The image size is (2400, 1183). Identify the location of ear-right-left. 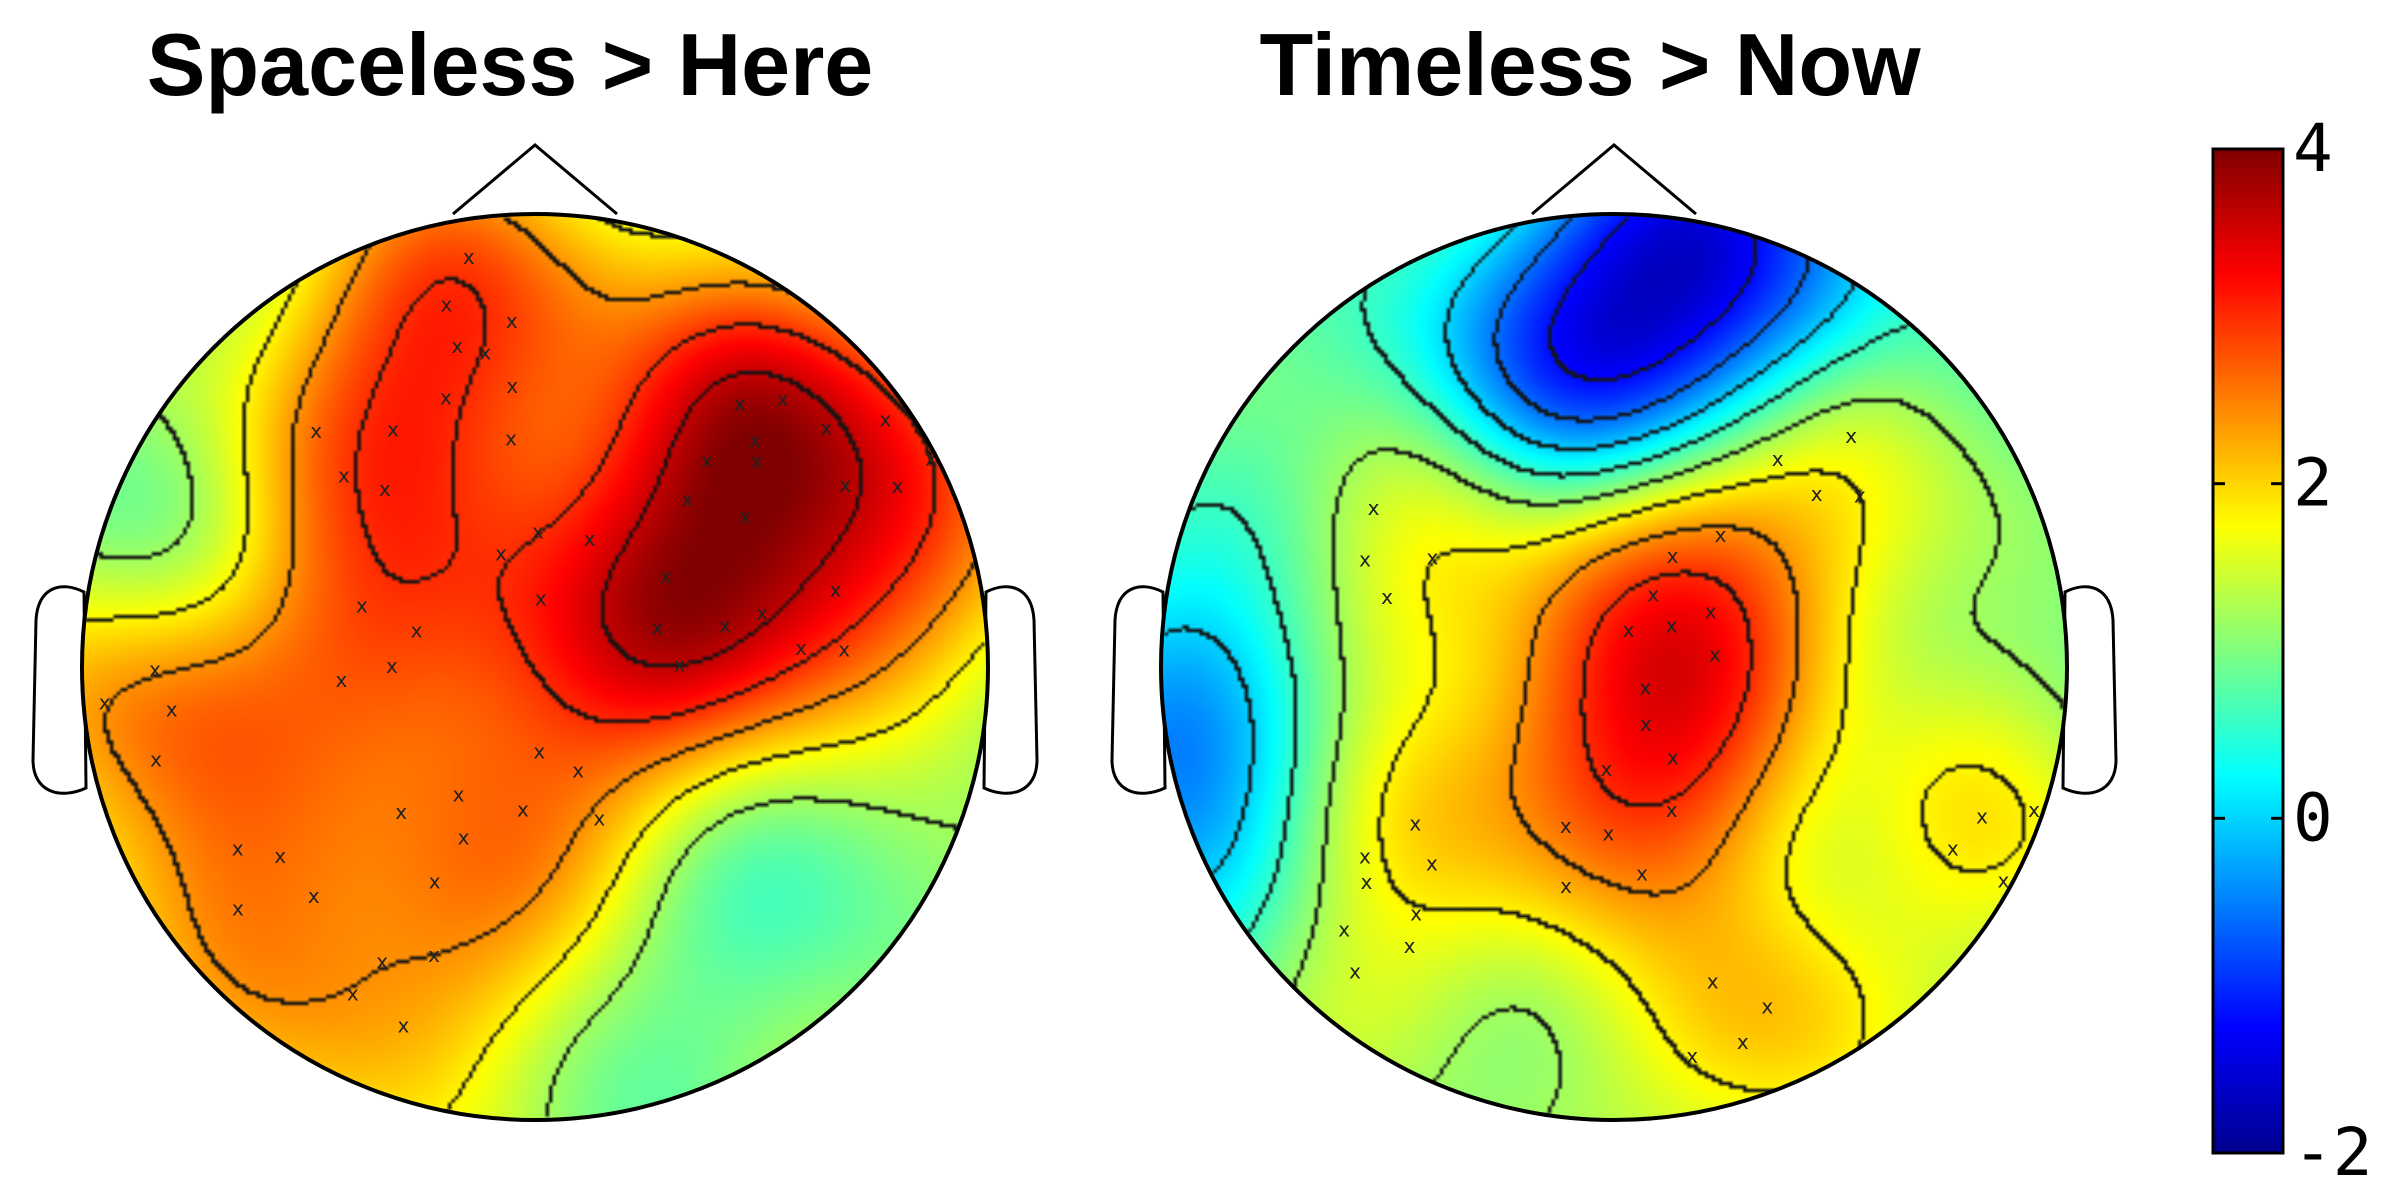
(1010, 690).